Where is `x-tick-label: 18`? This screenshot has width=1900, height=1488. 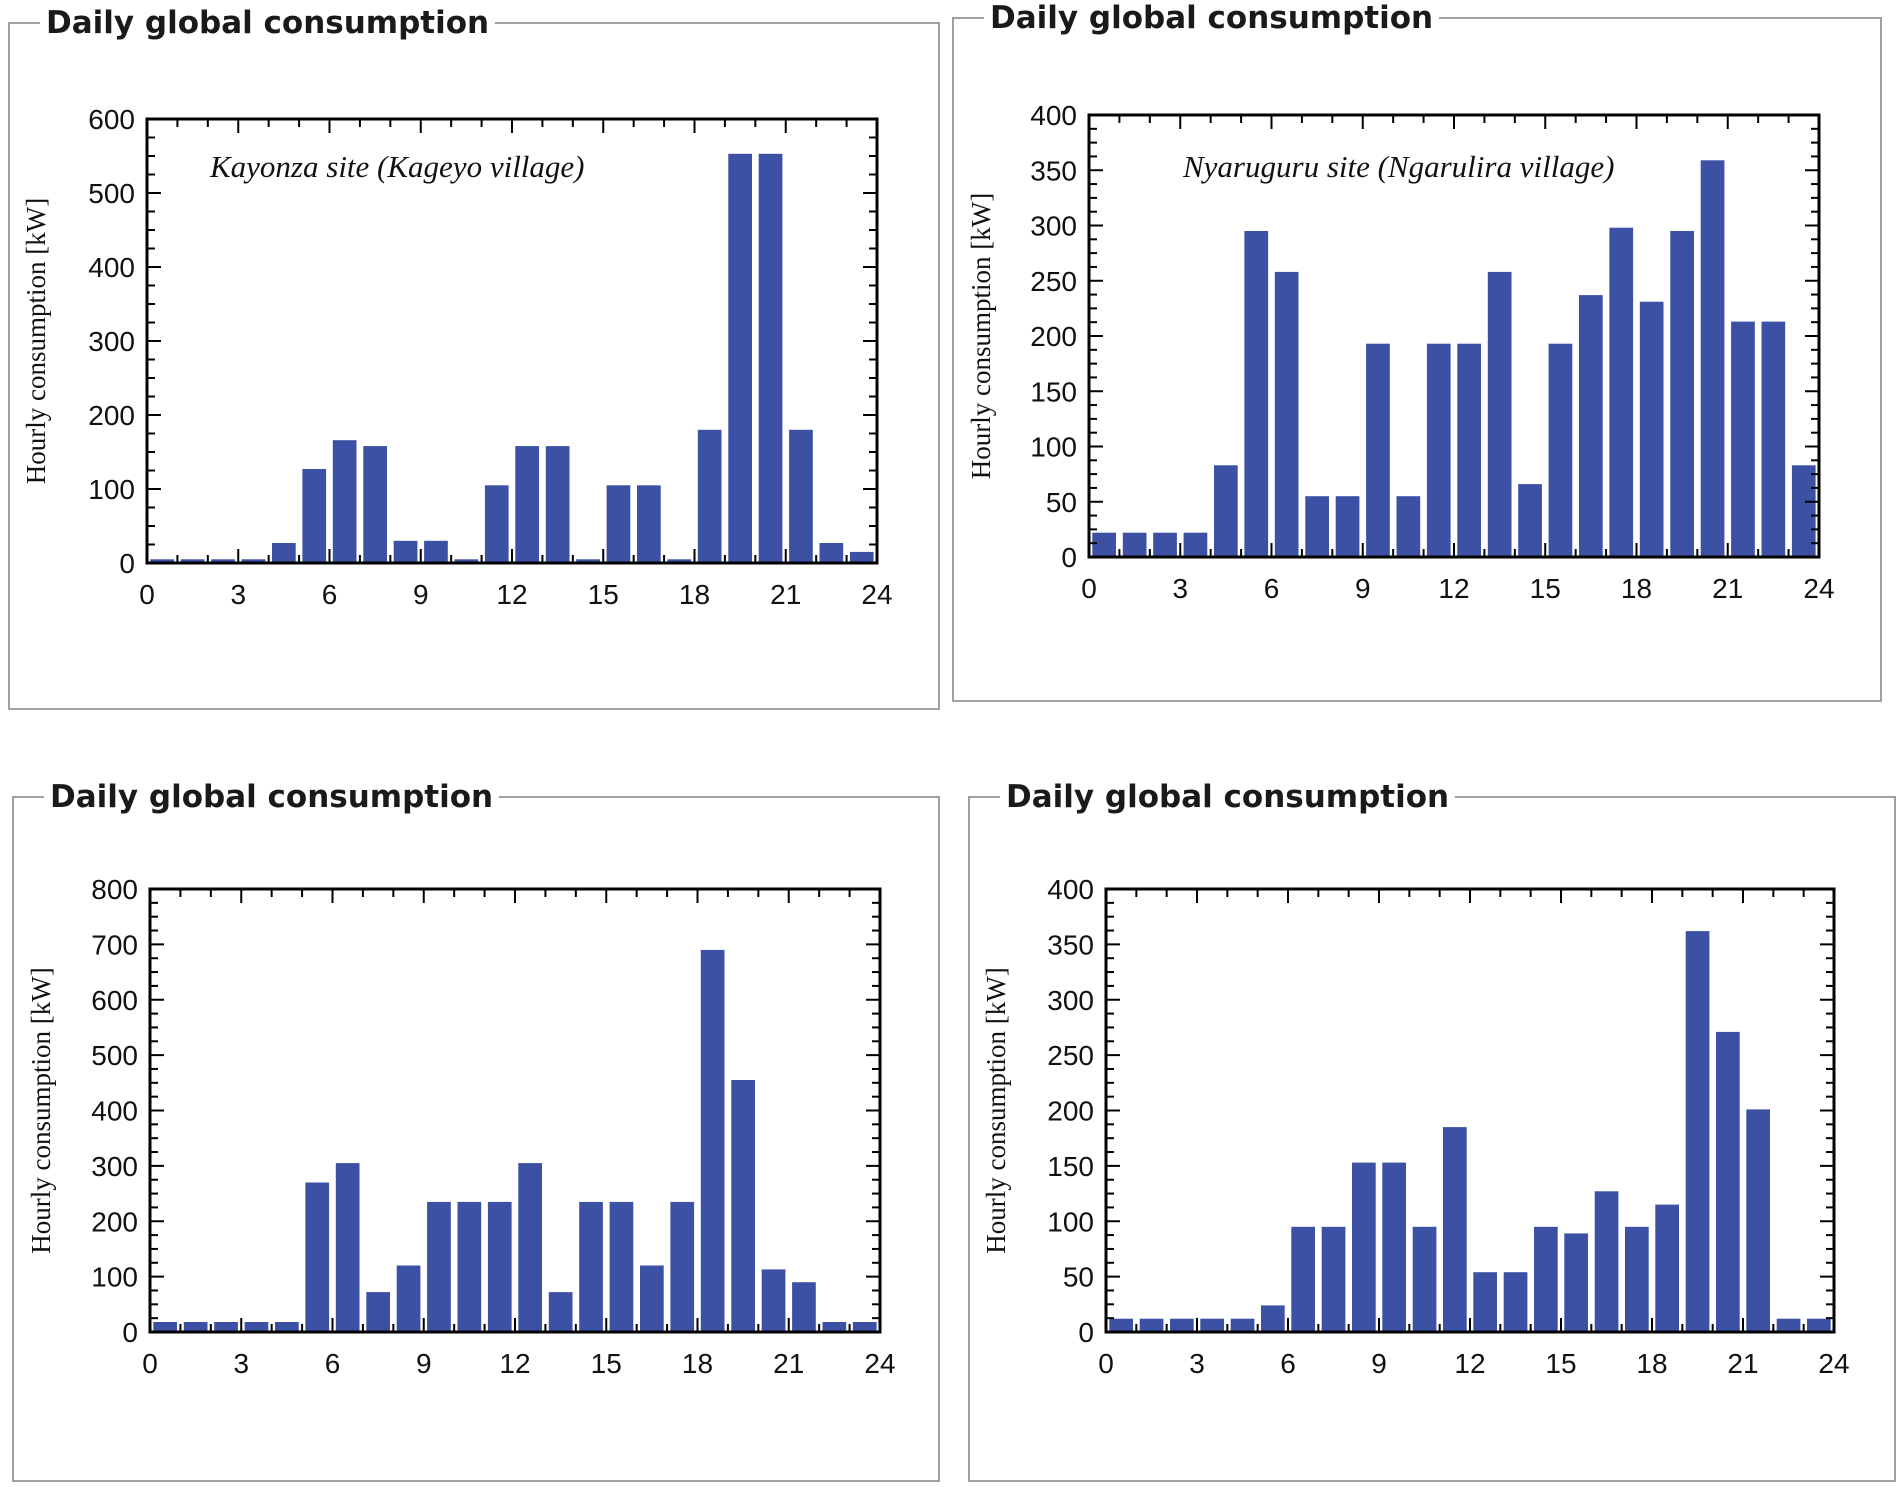 x-tick-label: 18 is located at coordinates (694, 594).